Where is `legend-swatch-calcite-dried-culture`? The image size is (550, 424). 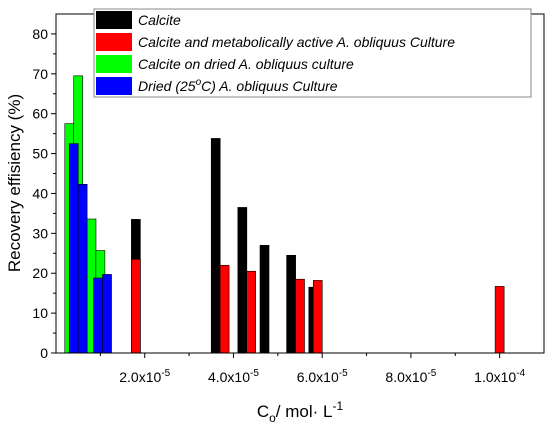
legend-swatch-calcite-dried-culture is located at coordinates (114, 64).